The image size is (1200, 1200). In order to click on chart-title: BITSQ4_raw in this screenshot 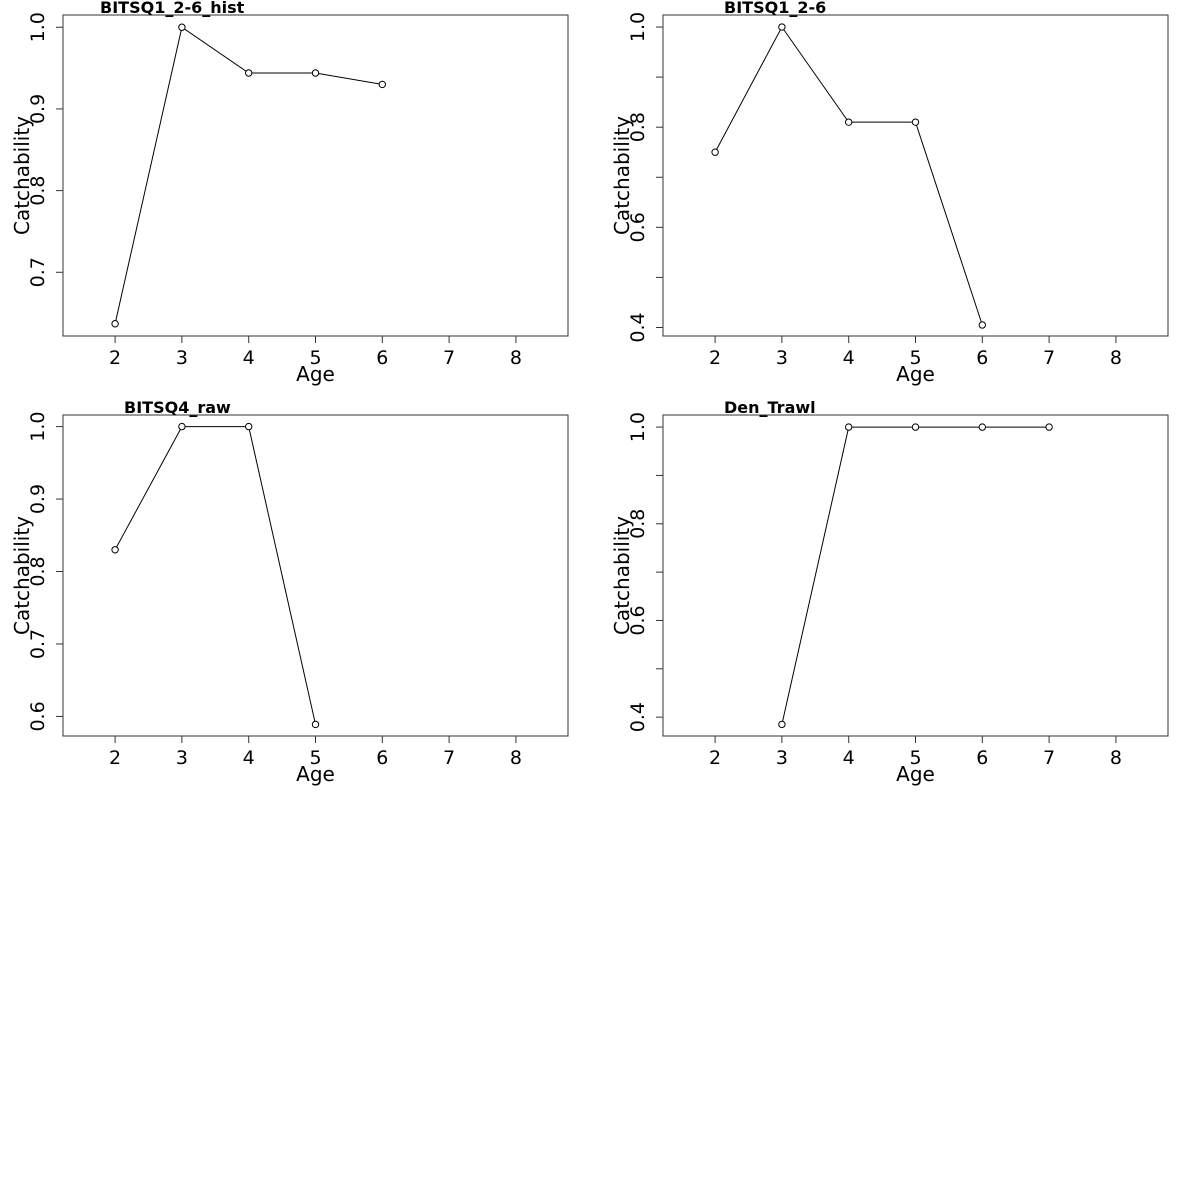, I will do `click(177, 407)`.